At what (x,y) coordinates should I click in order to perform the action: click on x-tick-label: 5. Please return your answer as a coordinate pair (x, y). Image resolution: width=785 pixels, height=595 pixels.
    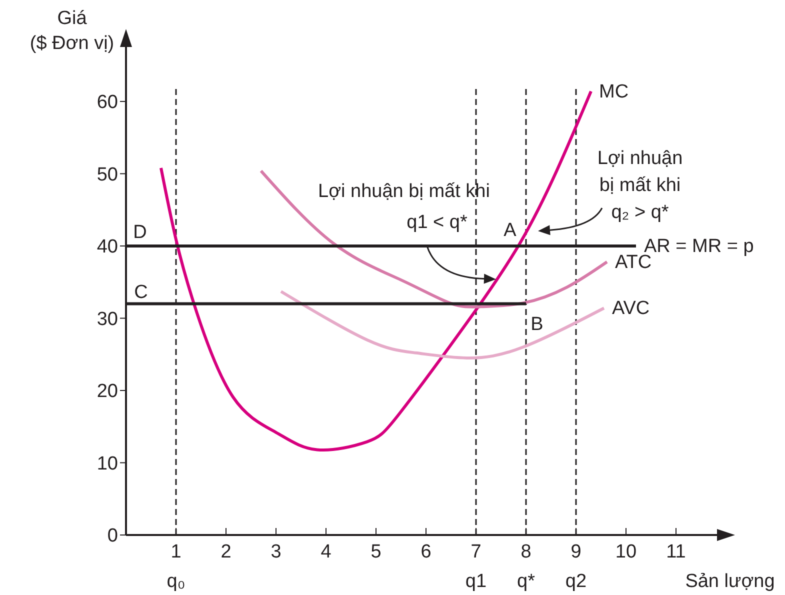
    Looking at the image, I should click on (376, 551).